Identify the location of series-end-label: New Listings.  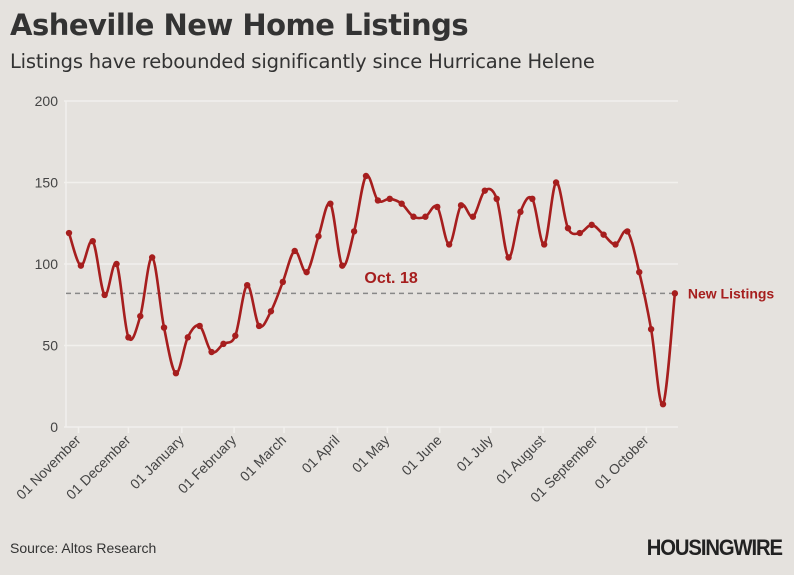
(731, 293).